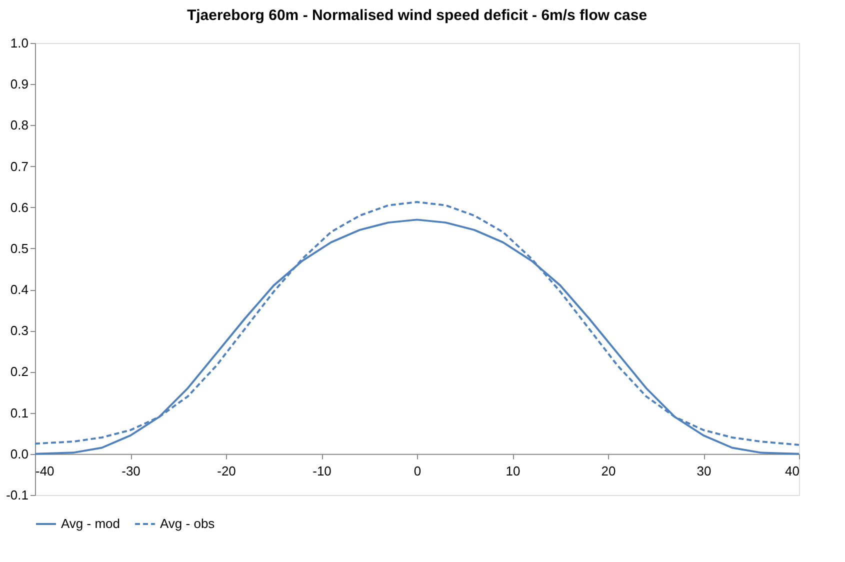  What do you see at coordinates (17, 495) in the screenshot?
I see `y-tick-label: -0.1` at bounding box center [17, 495].